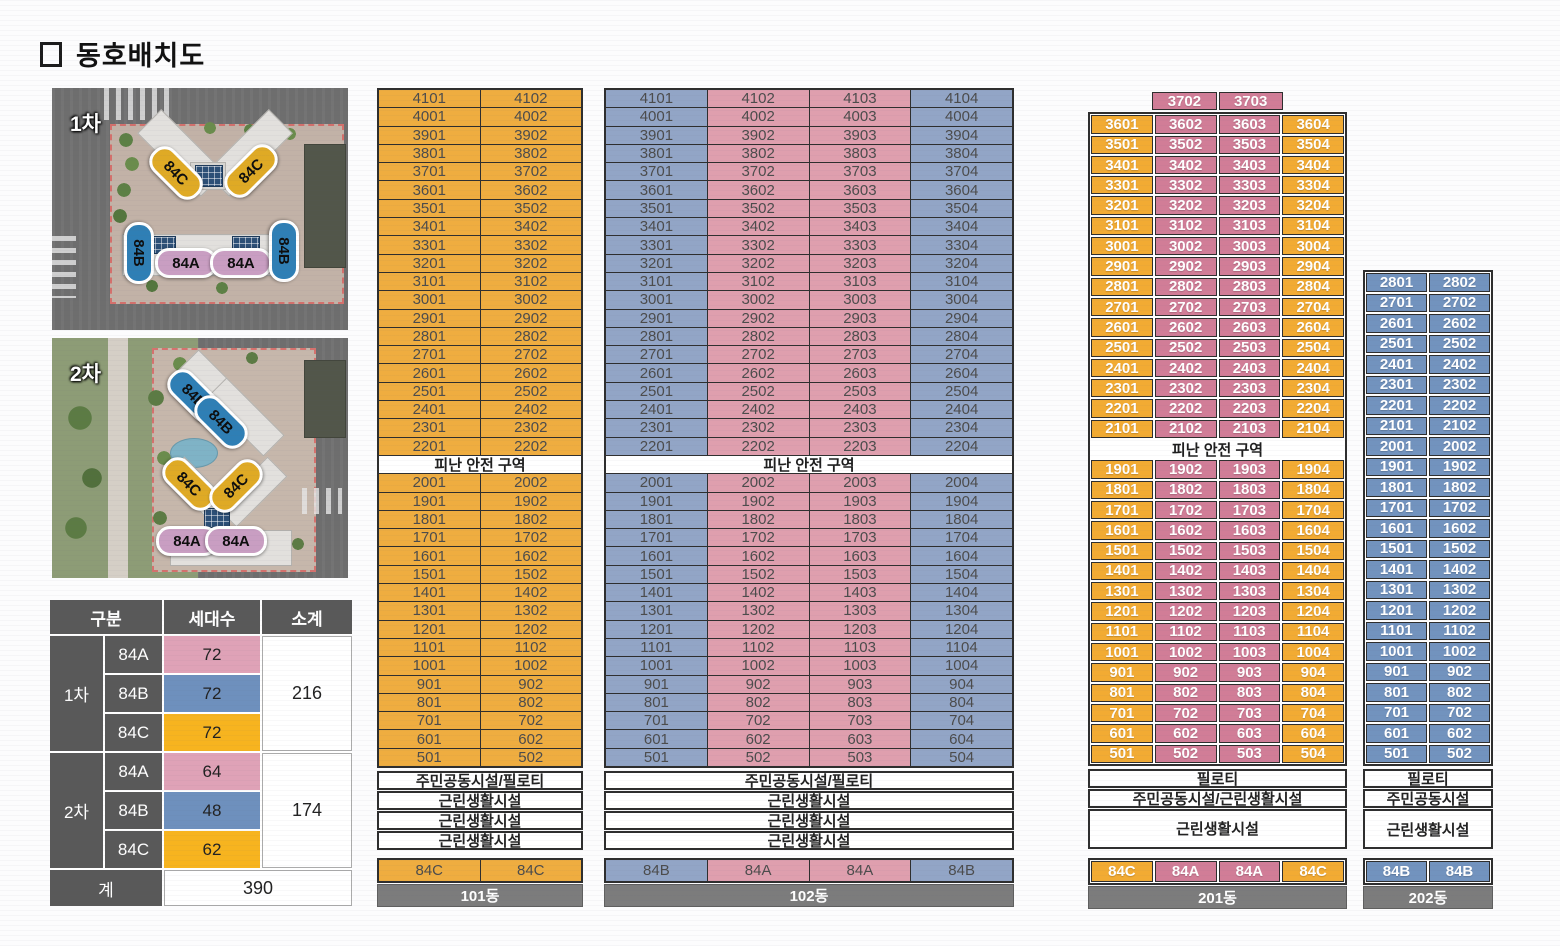 This screenshot has height=946, width=1560. I want to click on unit-cell: 1604, so click(1313, 530).